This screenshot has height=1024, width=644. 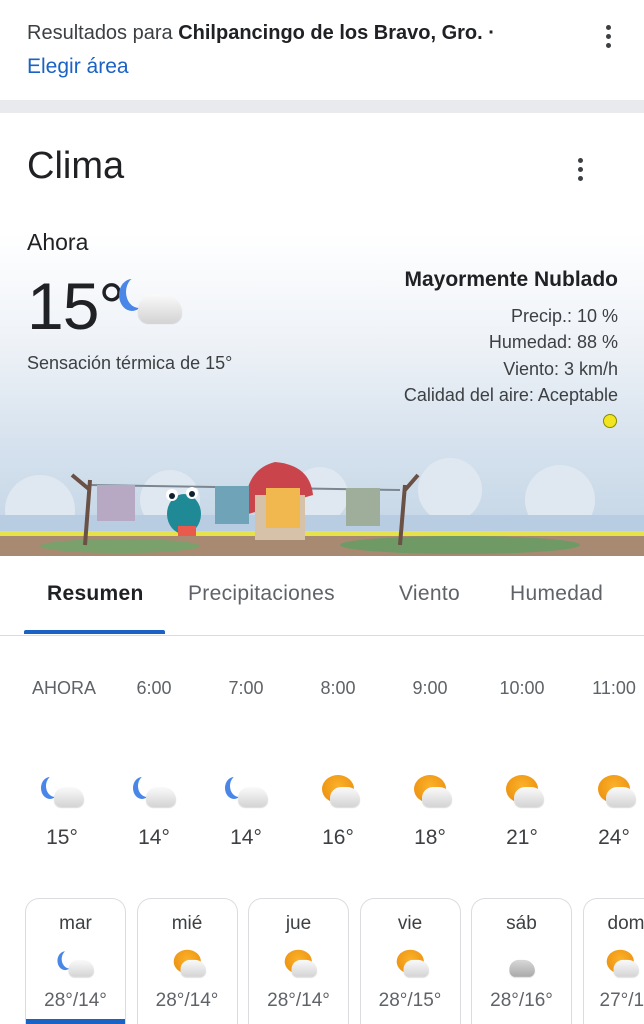 What do you see at coordinates (322, 498) in the screenshot?
I see `weather-illustration` at bounding box center [322, 498].